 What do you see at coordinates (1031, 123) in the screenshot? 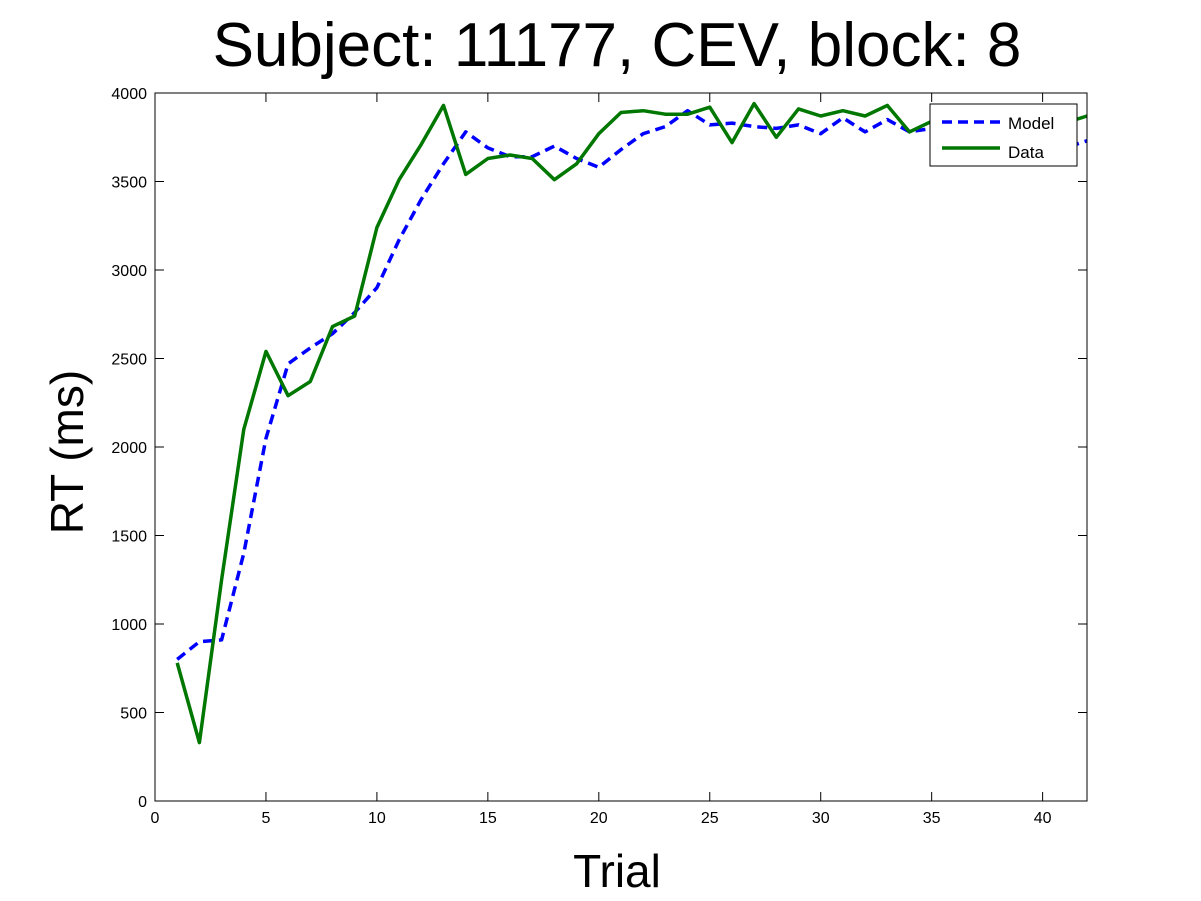
I see `legend-label-model: Model` at bounding box center [1031, 123].